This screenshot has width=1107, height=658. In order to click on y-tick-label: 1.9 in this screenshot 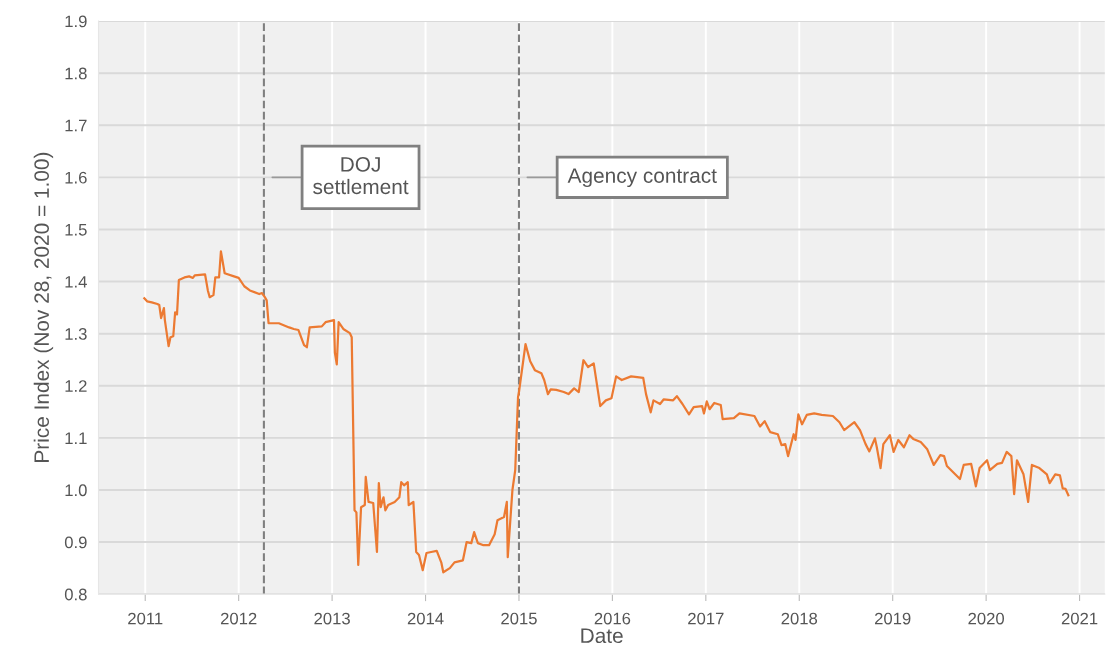, I will do `click(76, 21)`.